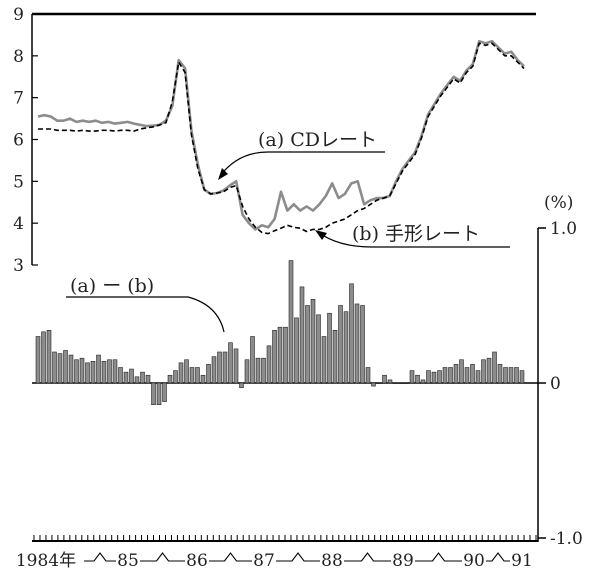 The image size is (590, 574). Describe the element at coordinates (522, 561) in the screenshot. I see `x-tick-label: 91` at that location.